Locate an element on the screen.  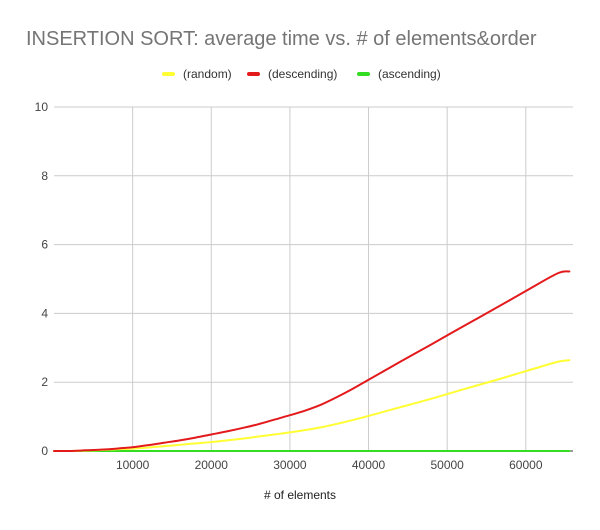
x-tick-label: 60000 is located at coordinates (526, 465).